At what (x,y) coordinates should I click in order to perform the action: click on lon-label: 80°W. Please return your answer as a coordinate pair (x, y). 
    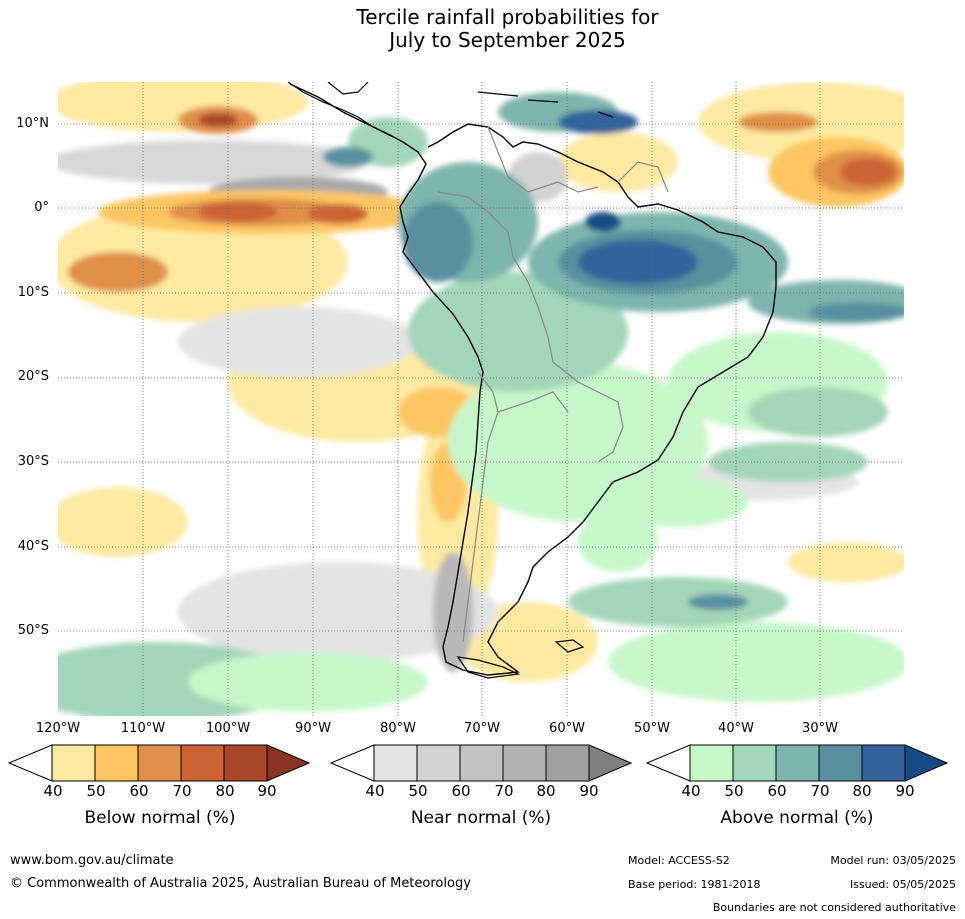
    Looking at the image, I should click on (398, 728).